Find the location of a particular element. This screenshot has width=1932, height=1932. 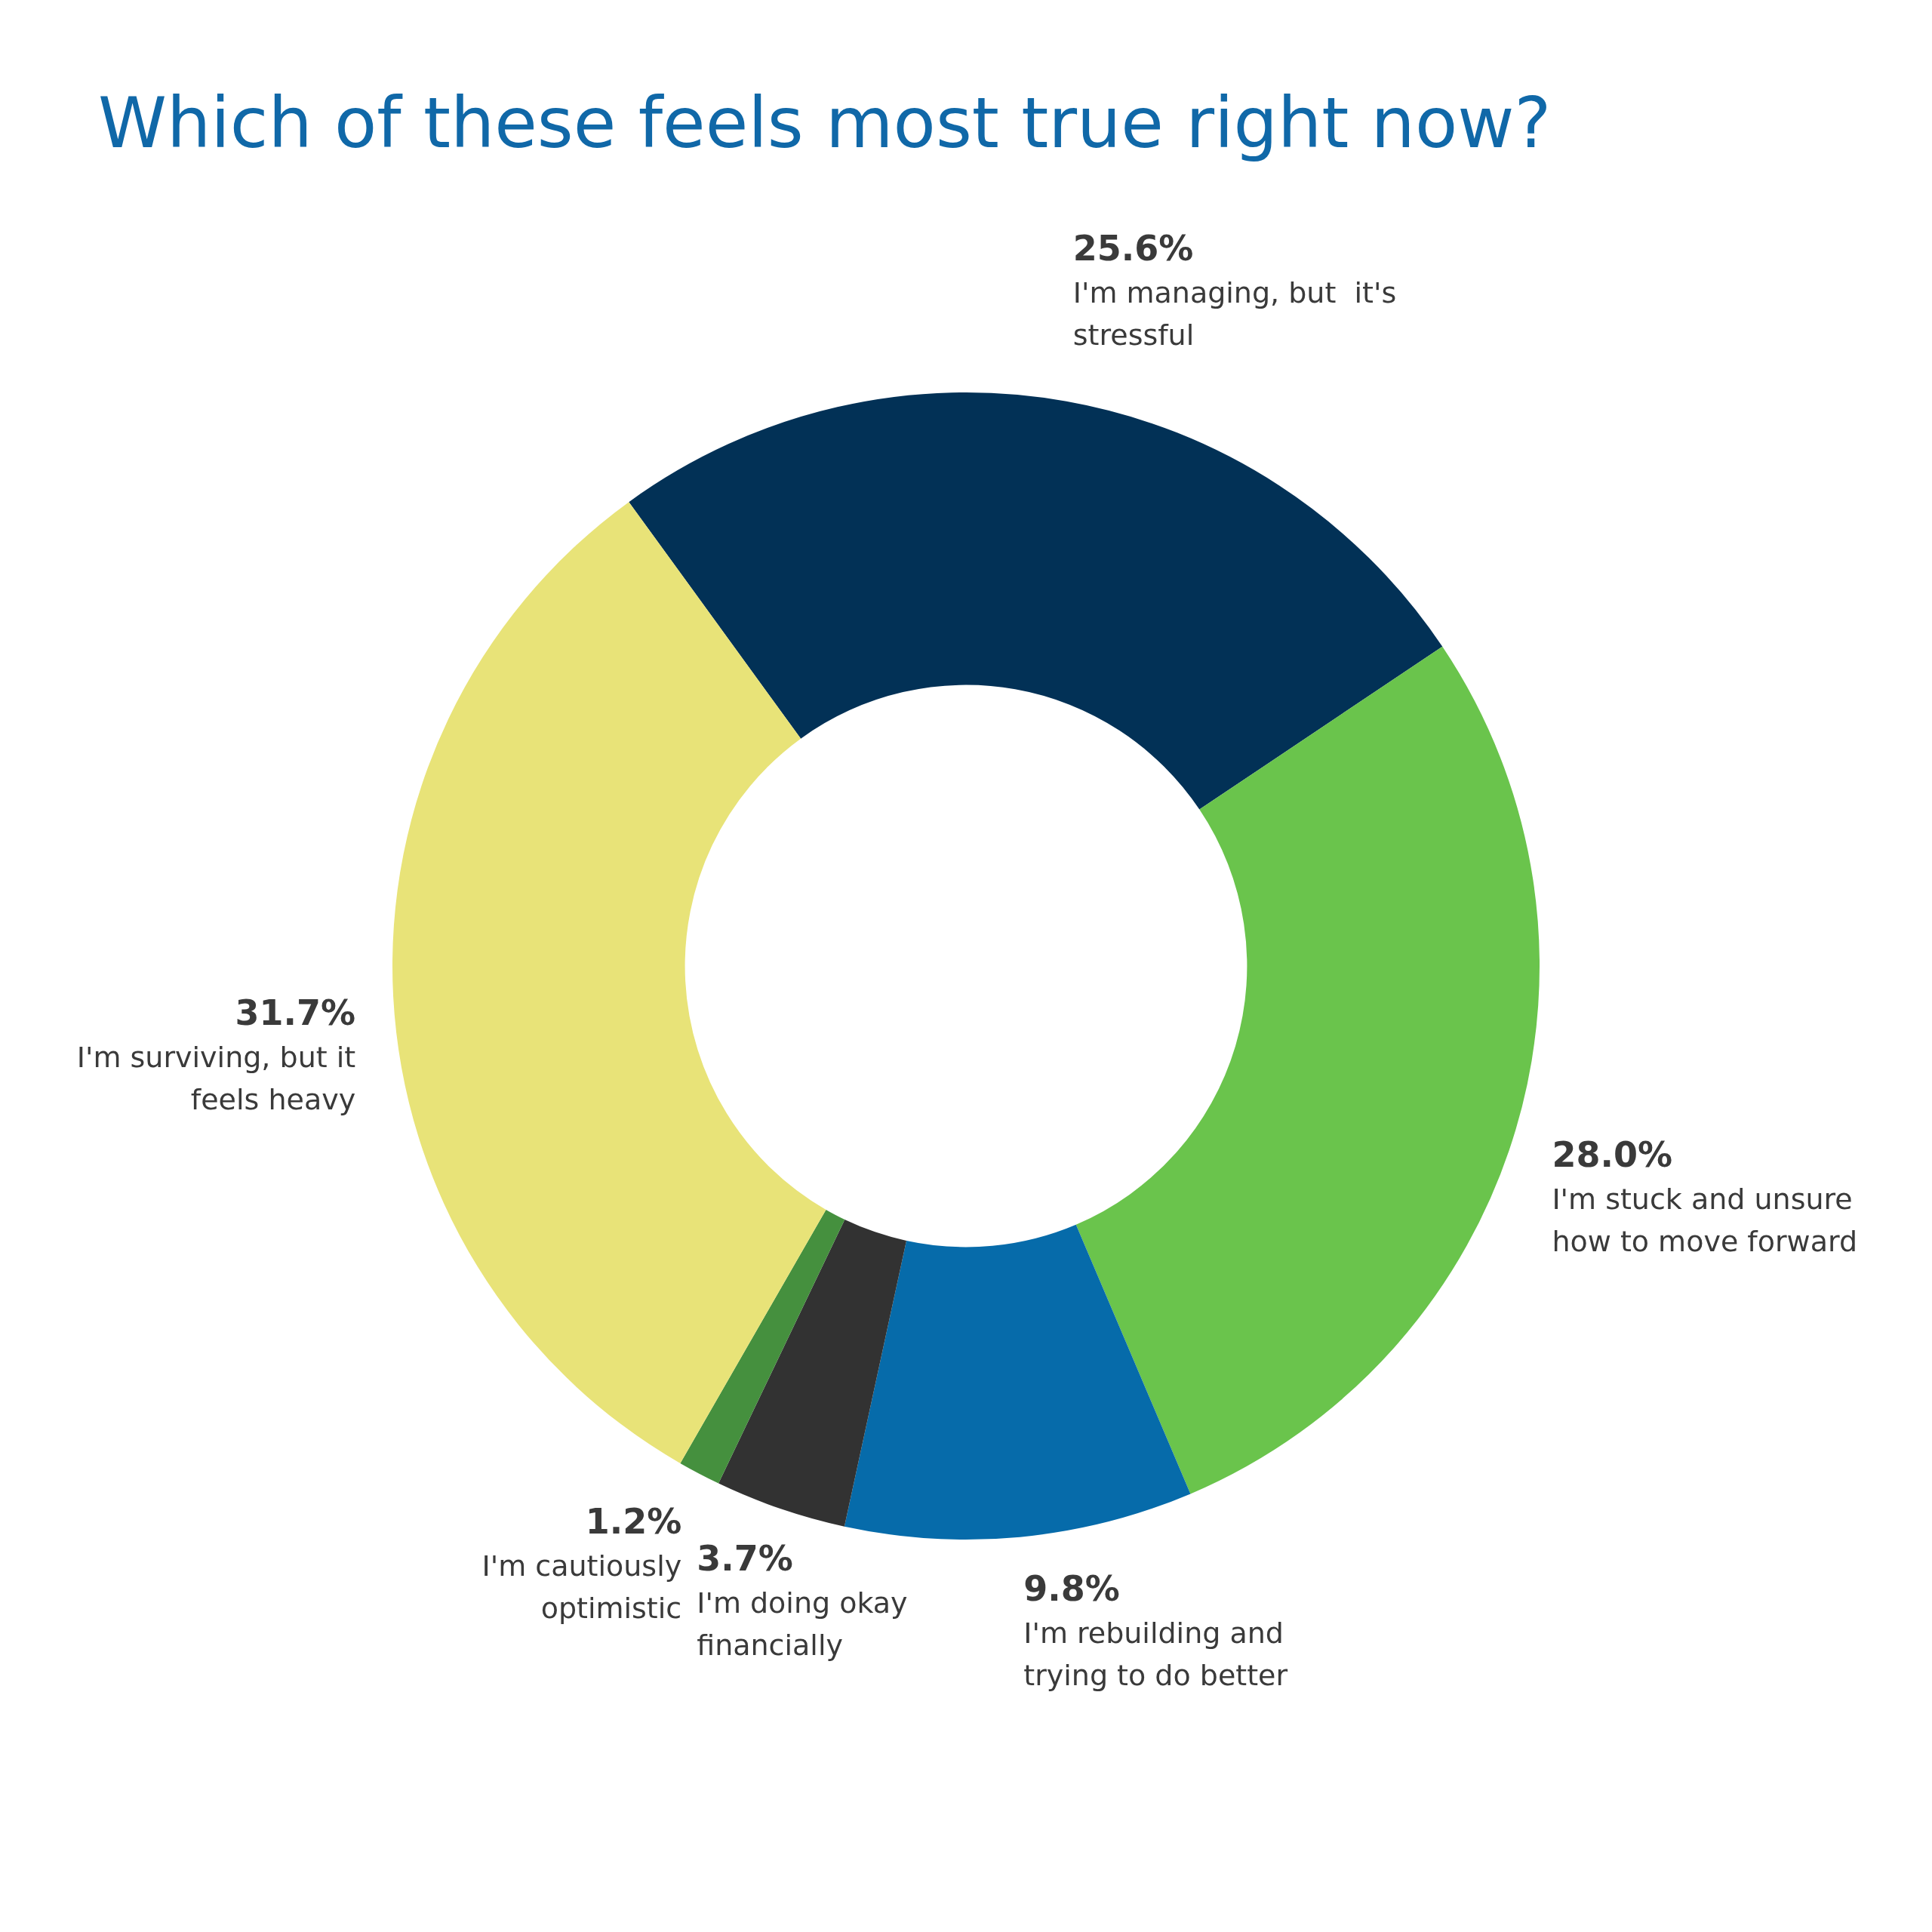

slice-label: I'm stuck and unsure how to move forward is located at coordinates (1705, 1220).